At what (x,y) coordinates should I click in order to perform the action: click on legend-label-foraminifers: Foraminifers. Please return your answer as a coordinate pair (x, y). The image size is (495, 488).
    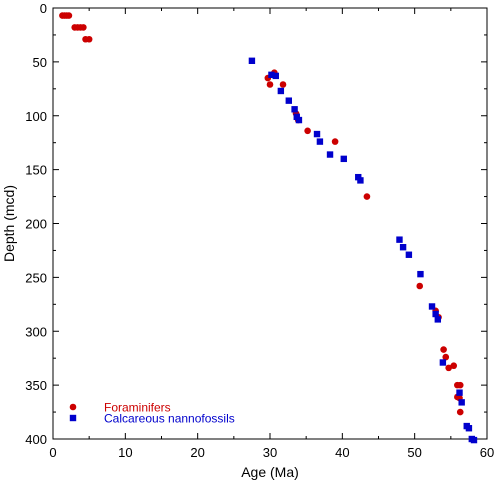
    Looking at the image, I should click on (137, 408).